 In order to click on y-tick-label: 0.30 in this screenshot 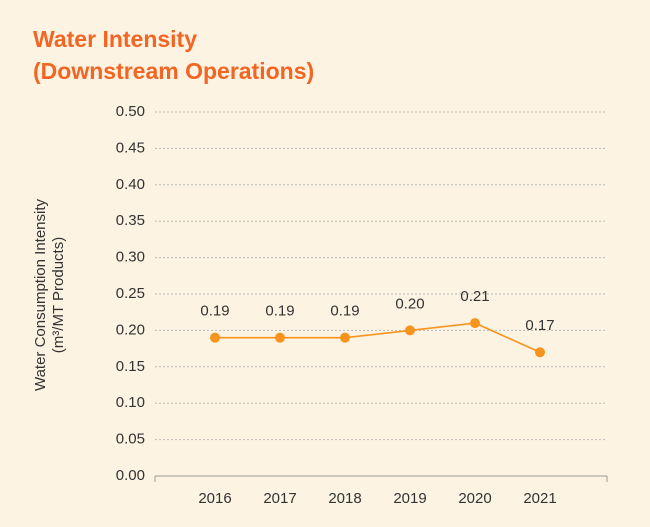, I will do `click(130, 257)`.